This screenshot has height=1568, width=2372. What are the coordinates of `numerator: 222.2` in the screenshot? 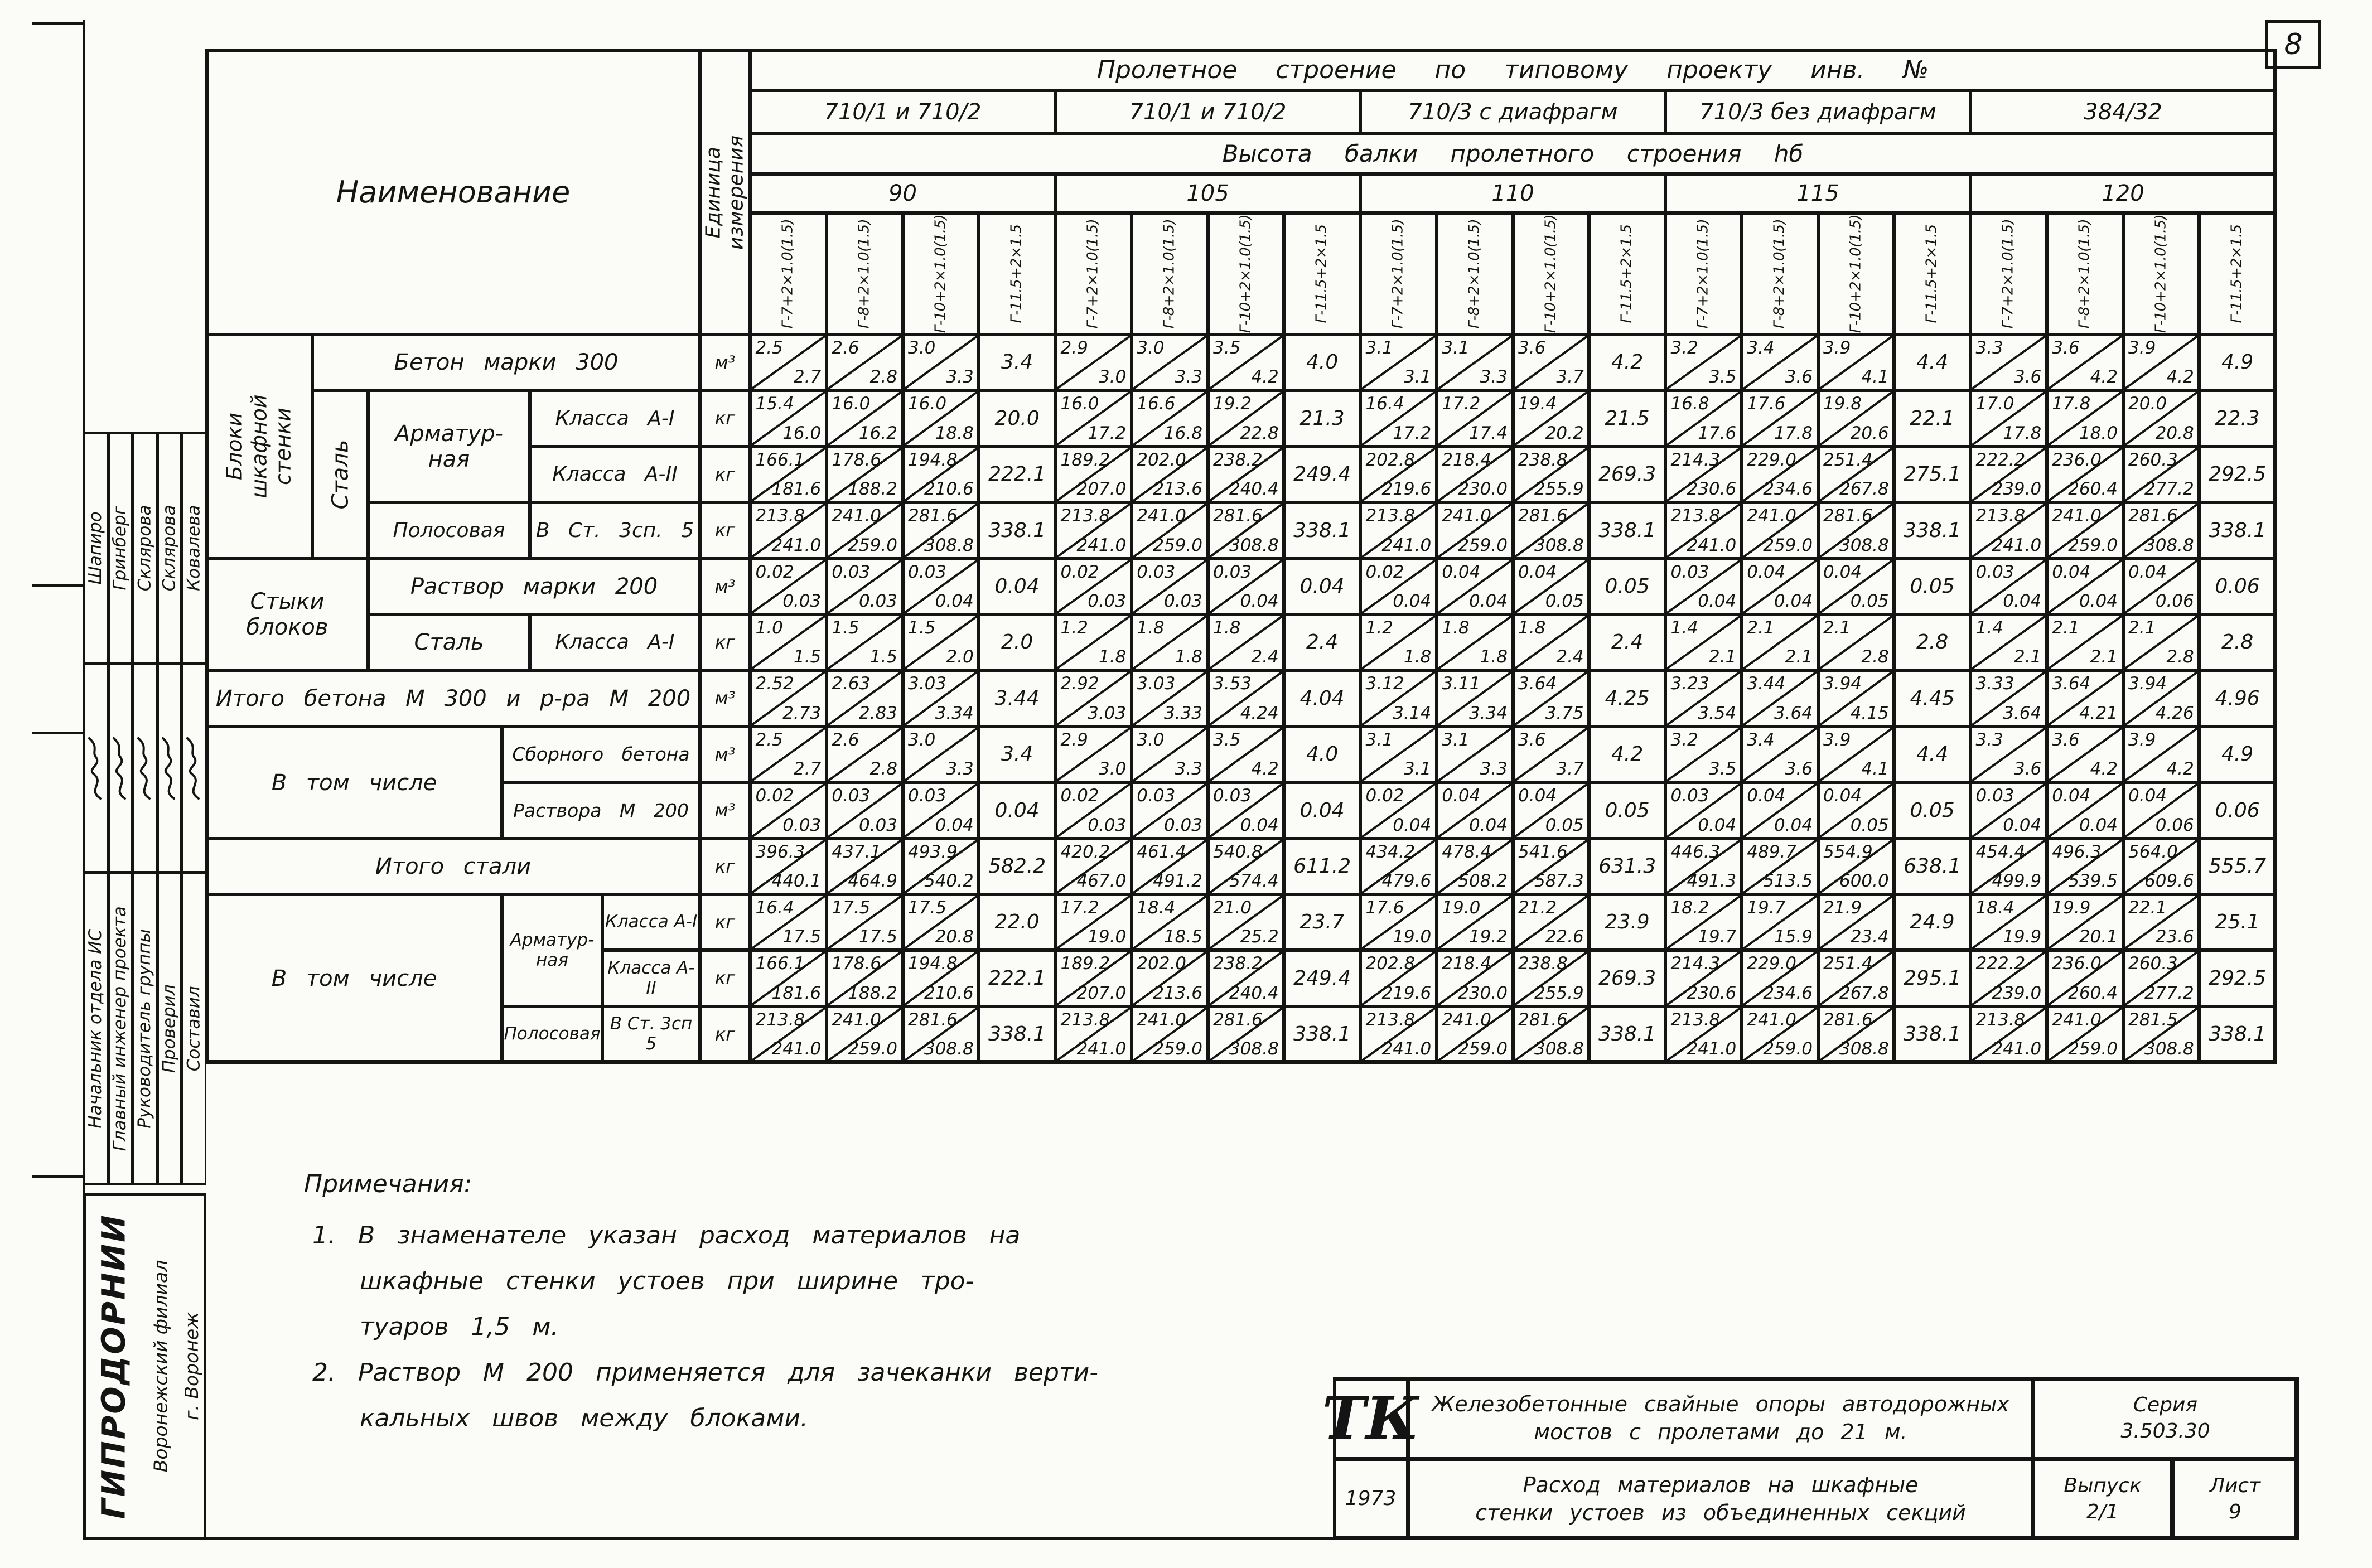 It's located at (2000, 459).